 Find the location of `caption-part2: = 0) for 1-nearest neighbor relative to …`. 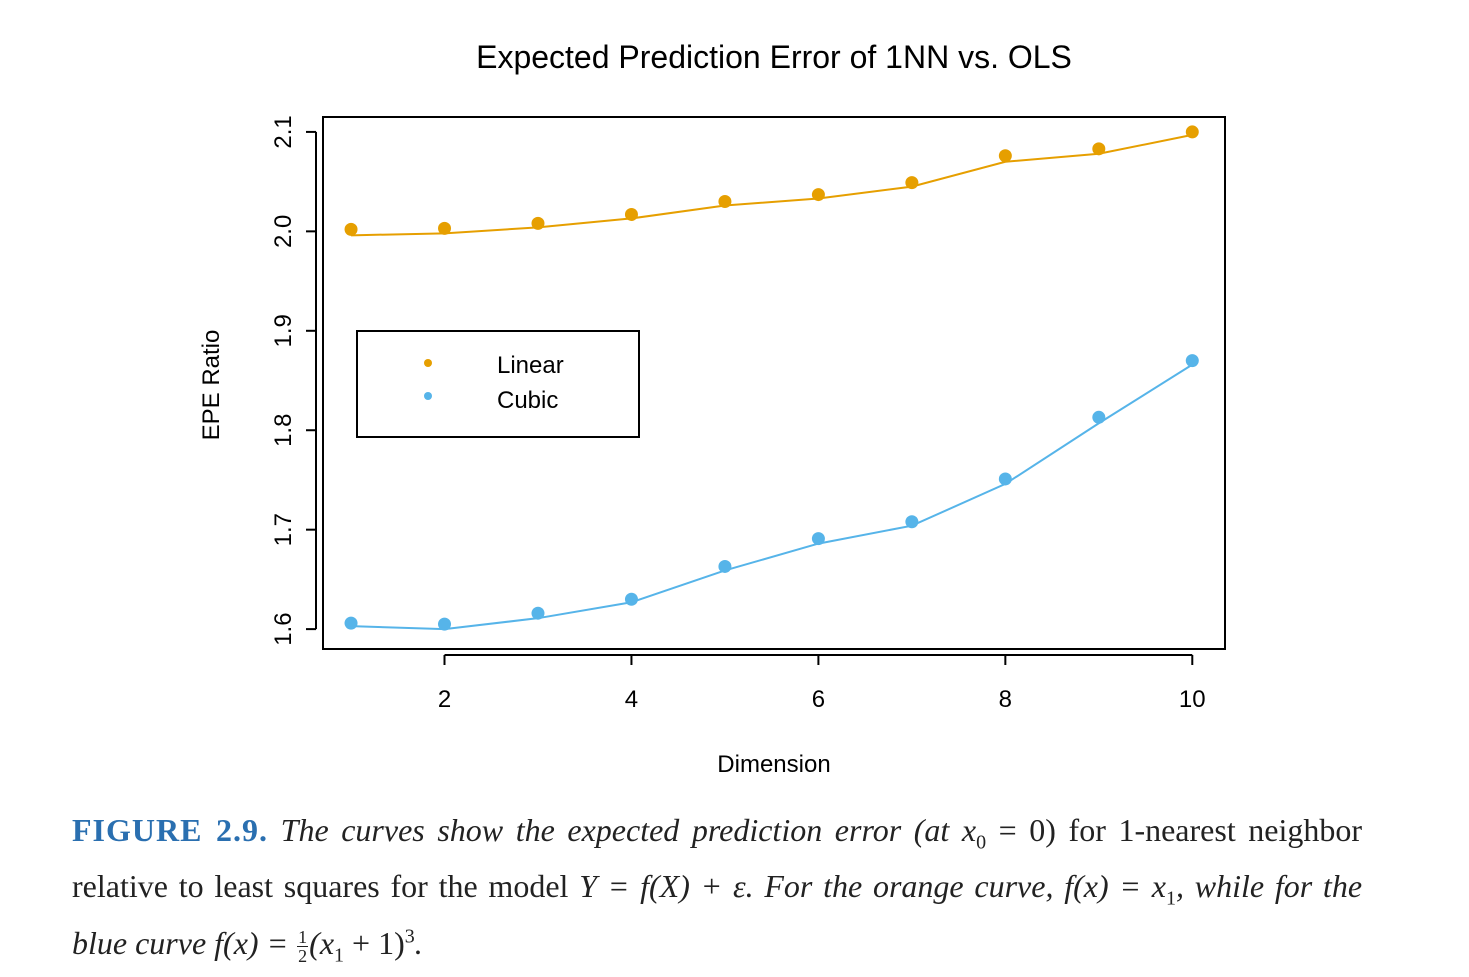

caption-part2: = 0) for 1-nearest neighbor relative to … is located at coordinates (717, 858).